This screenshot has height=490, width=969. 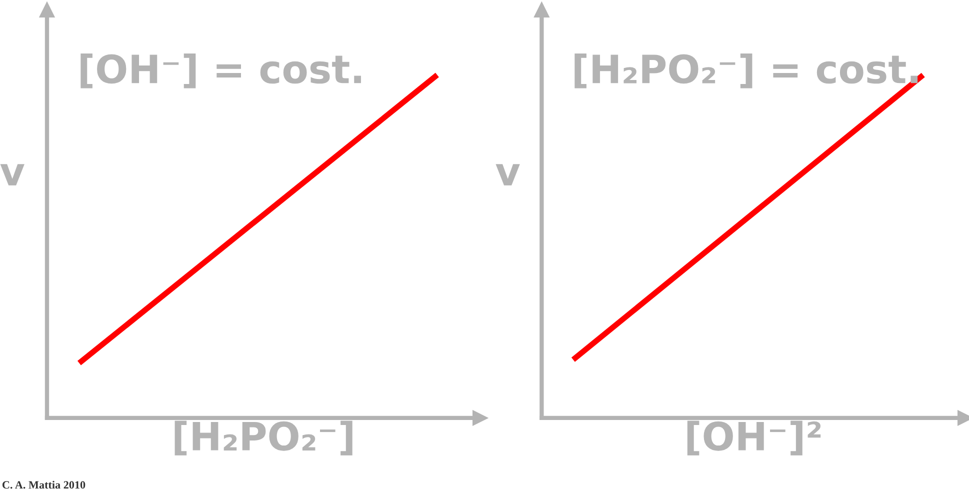 I want to click on chart-title: [OH⁻] = cost., so click(x=220, y=71).